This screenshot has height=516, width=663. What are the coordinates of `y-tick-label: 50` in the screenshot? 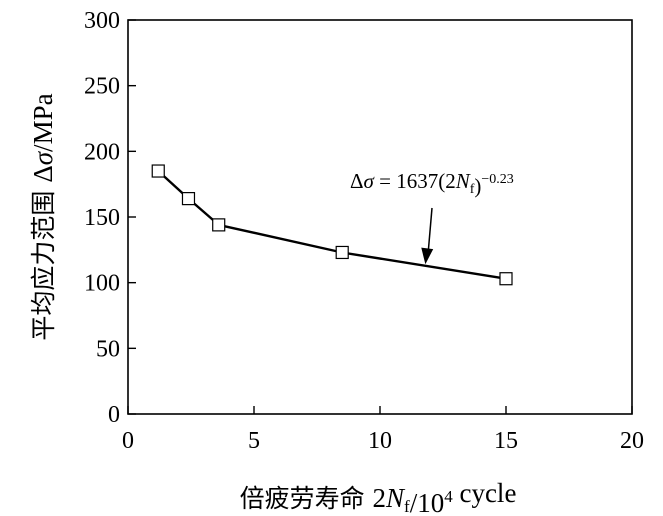 It's located at (108, 349).